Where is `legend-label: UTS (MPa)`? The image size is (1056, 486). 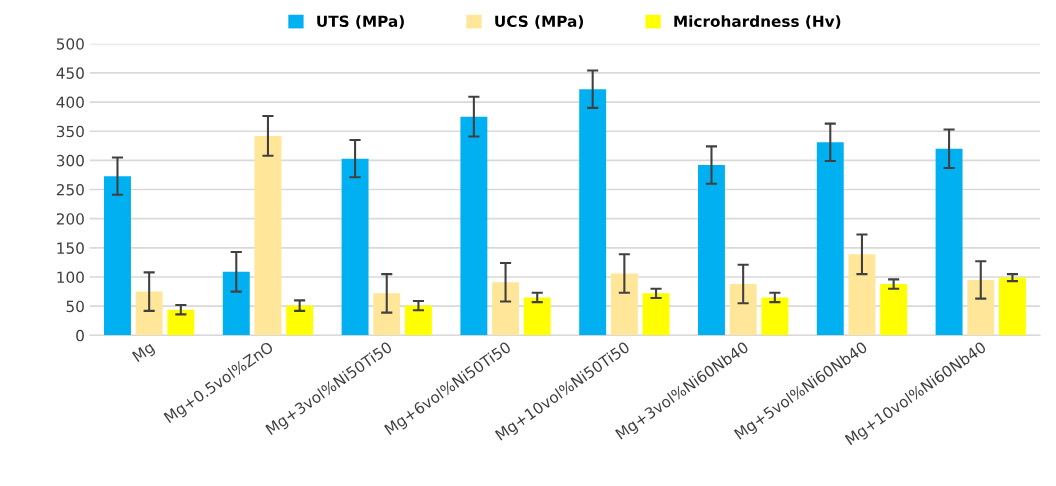 legend-label: UTS (MPa) is located at coordinates (360, 22).